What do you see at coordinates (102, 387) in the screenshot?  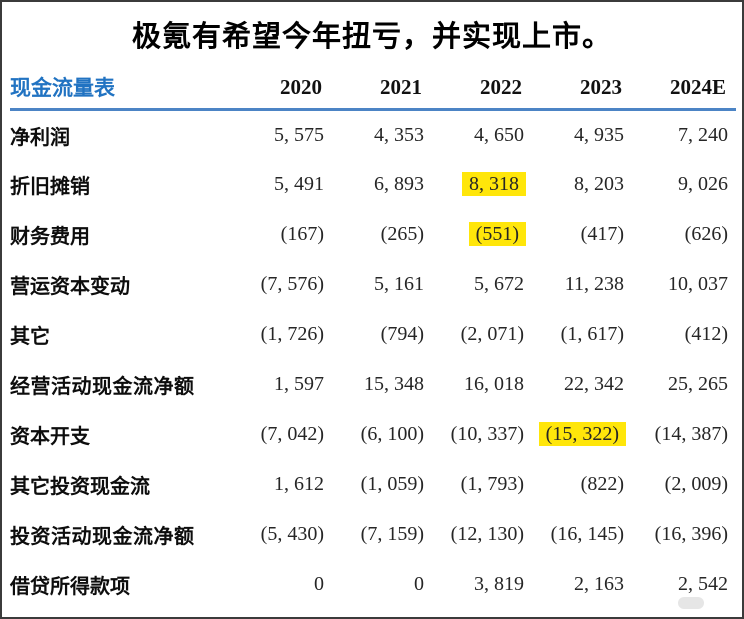 I see `row-label: 经营活动现金流净额` at bounding box center [102, 387].